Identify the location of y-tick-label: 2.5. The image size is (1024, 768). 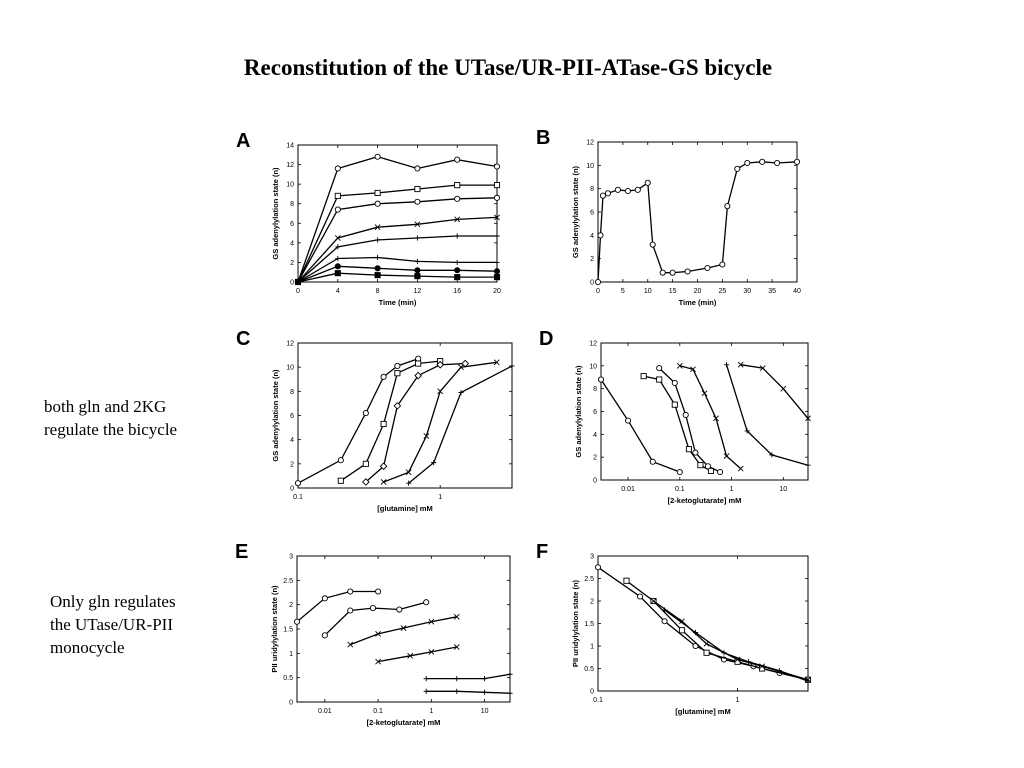
(589, 579).